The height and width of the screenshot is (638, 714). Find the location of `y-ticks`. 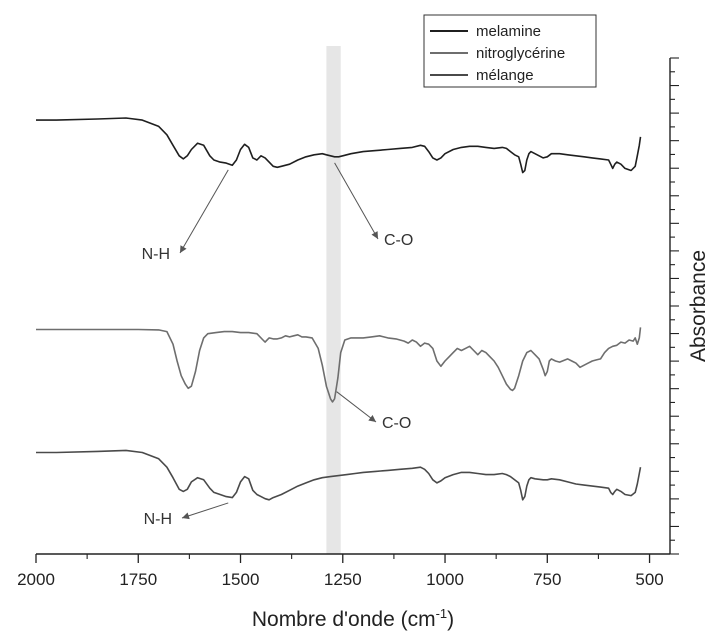

y-ticks is located at coordinates (674, 306).